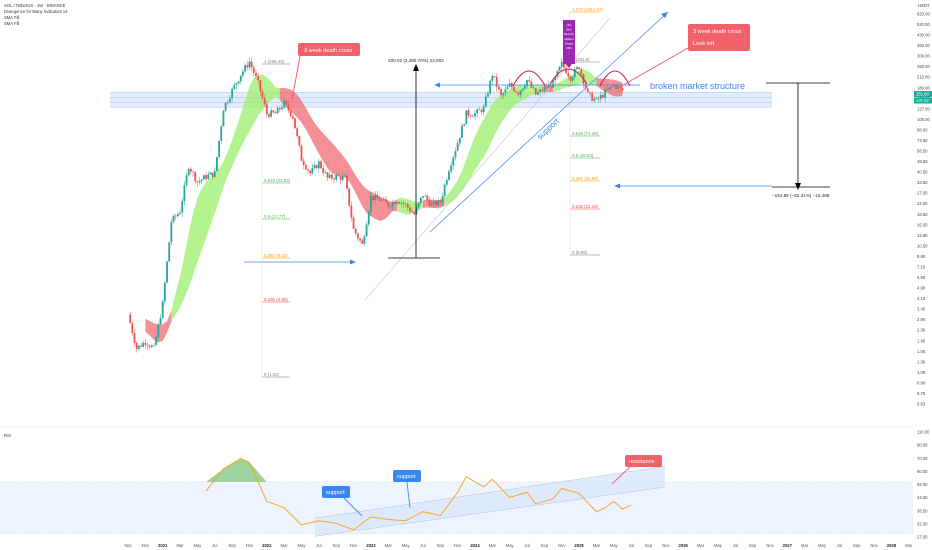  Describe the element at coordinates (922, 129) in the screenshot. I see `price-axis-tick: 88.00` at that location.